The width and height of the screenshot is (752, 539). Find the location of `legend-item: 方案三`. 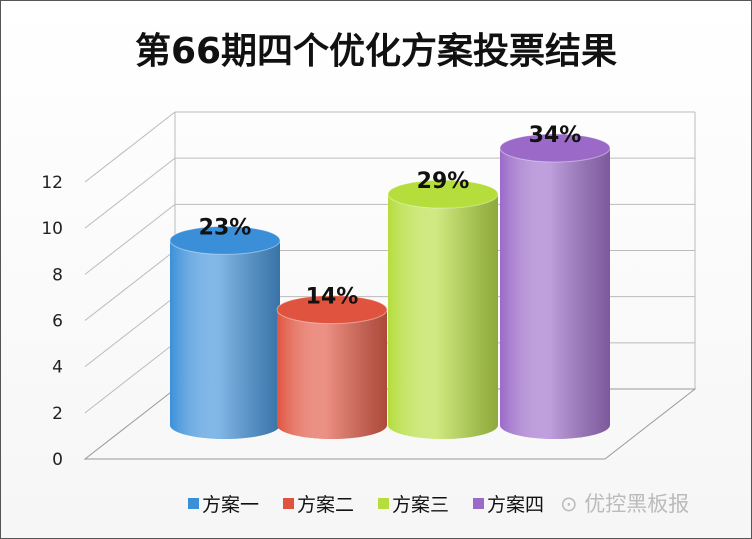

legend-item: 方案三 is located at coordinates (413, 503).